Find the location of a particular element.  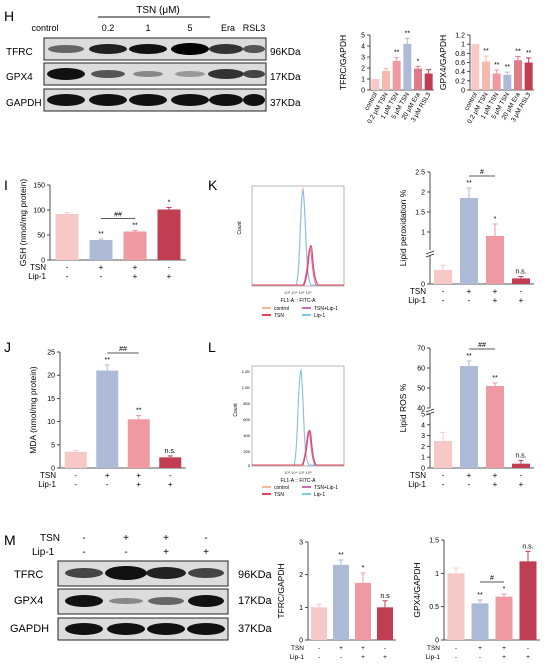

axis-break is located at coordinates (430, 411).